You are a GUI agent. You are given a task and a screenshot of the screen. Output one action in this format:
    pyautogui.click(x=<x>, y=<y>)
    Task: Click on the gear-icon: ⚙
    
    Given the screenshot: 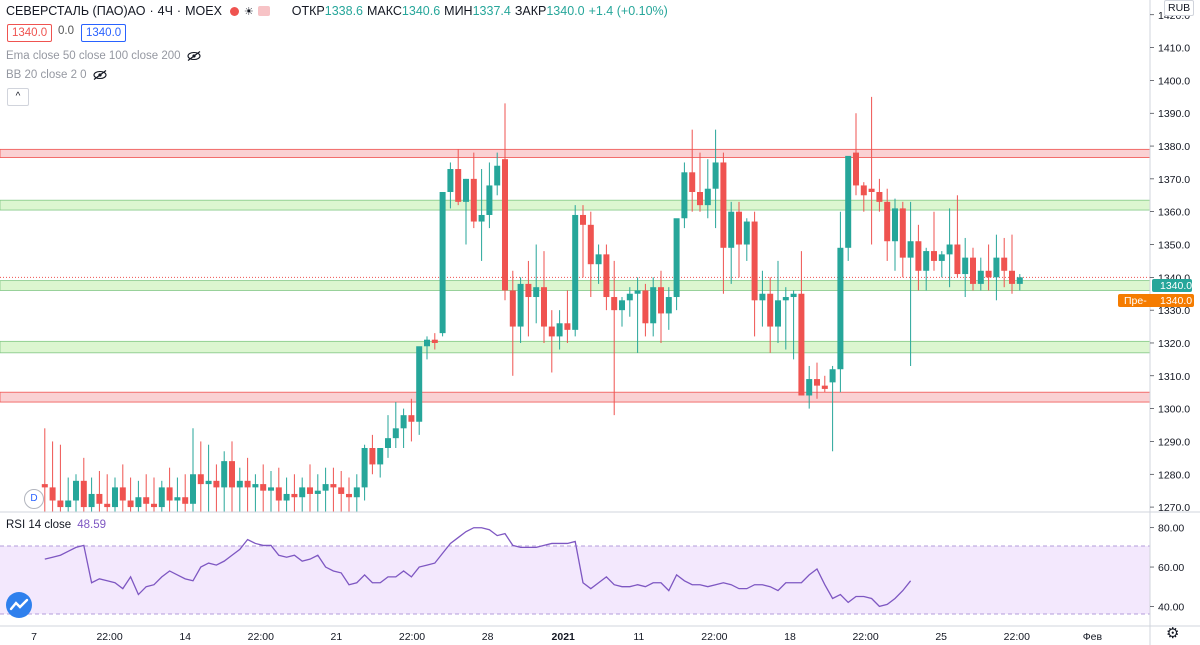 What is the action you would take?
    pyautogui.click(x=1173, y=633)
    